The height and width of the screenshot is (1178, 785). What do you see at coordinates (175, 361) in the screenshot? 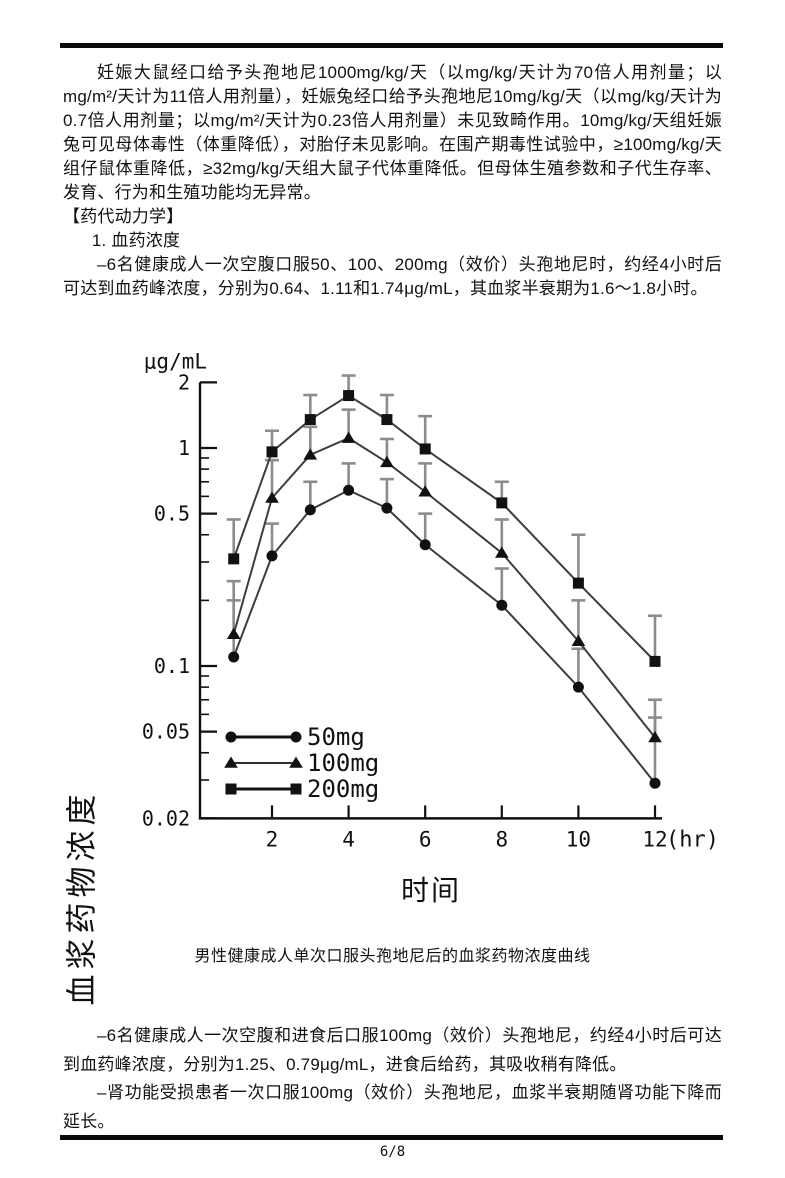
I see `y-unit-label: μg/mL` at bounding box center [175, 361].